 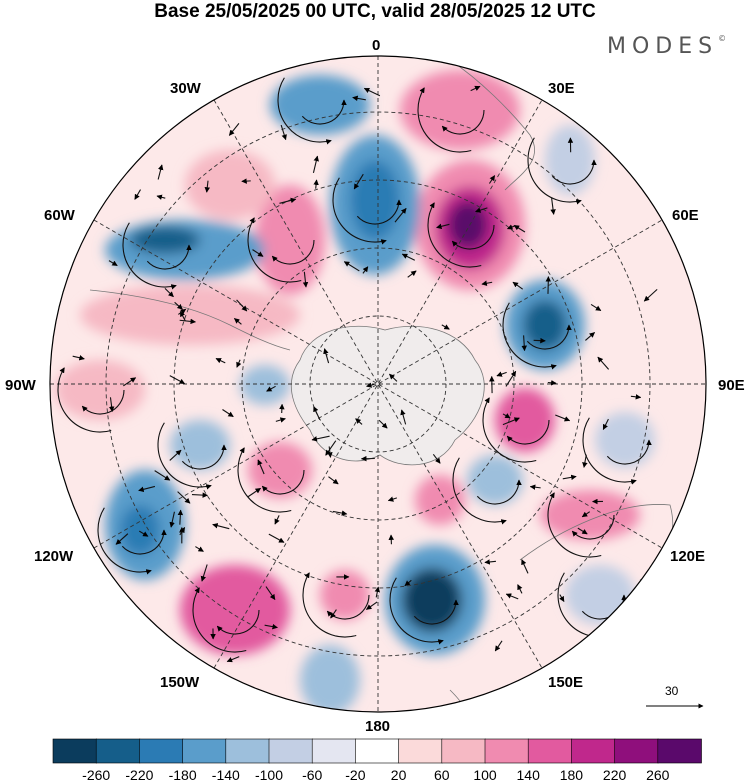 What do you see at coordinates (398, 775) in the screenshot?
I see `colorbar-tick-label: 20` at bounding box center [398, 775].